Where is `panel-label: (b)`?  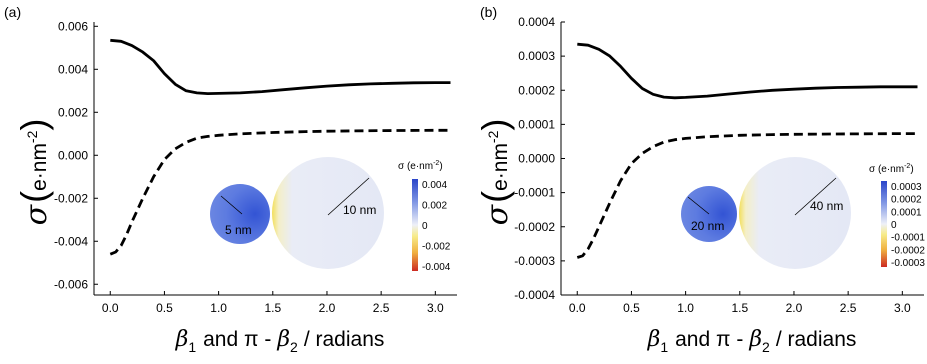 panel-label: (b) is located at coordinates (488, 12).